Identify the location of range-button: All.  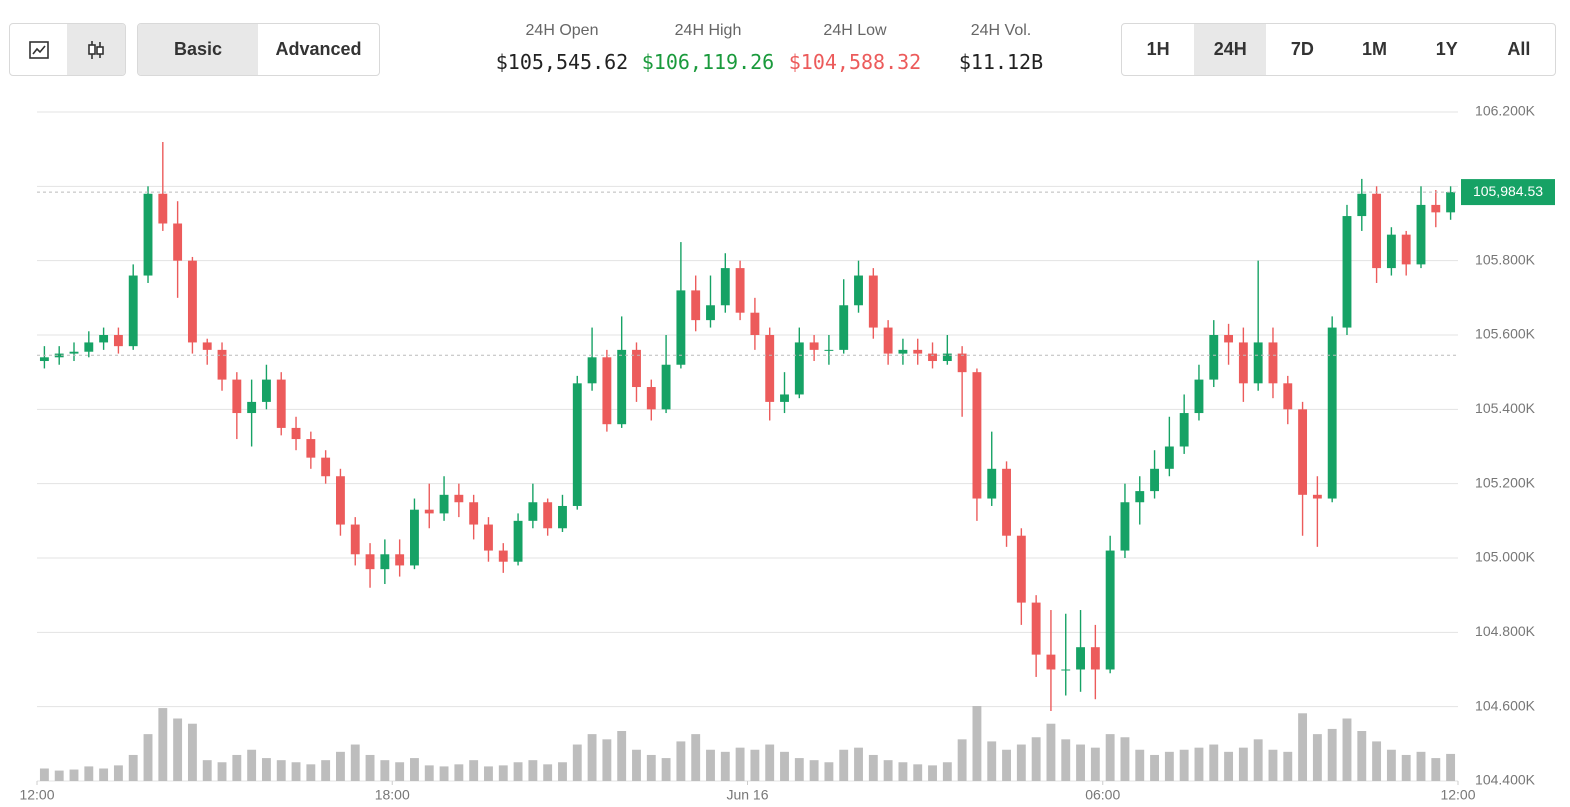
(1519, 49).